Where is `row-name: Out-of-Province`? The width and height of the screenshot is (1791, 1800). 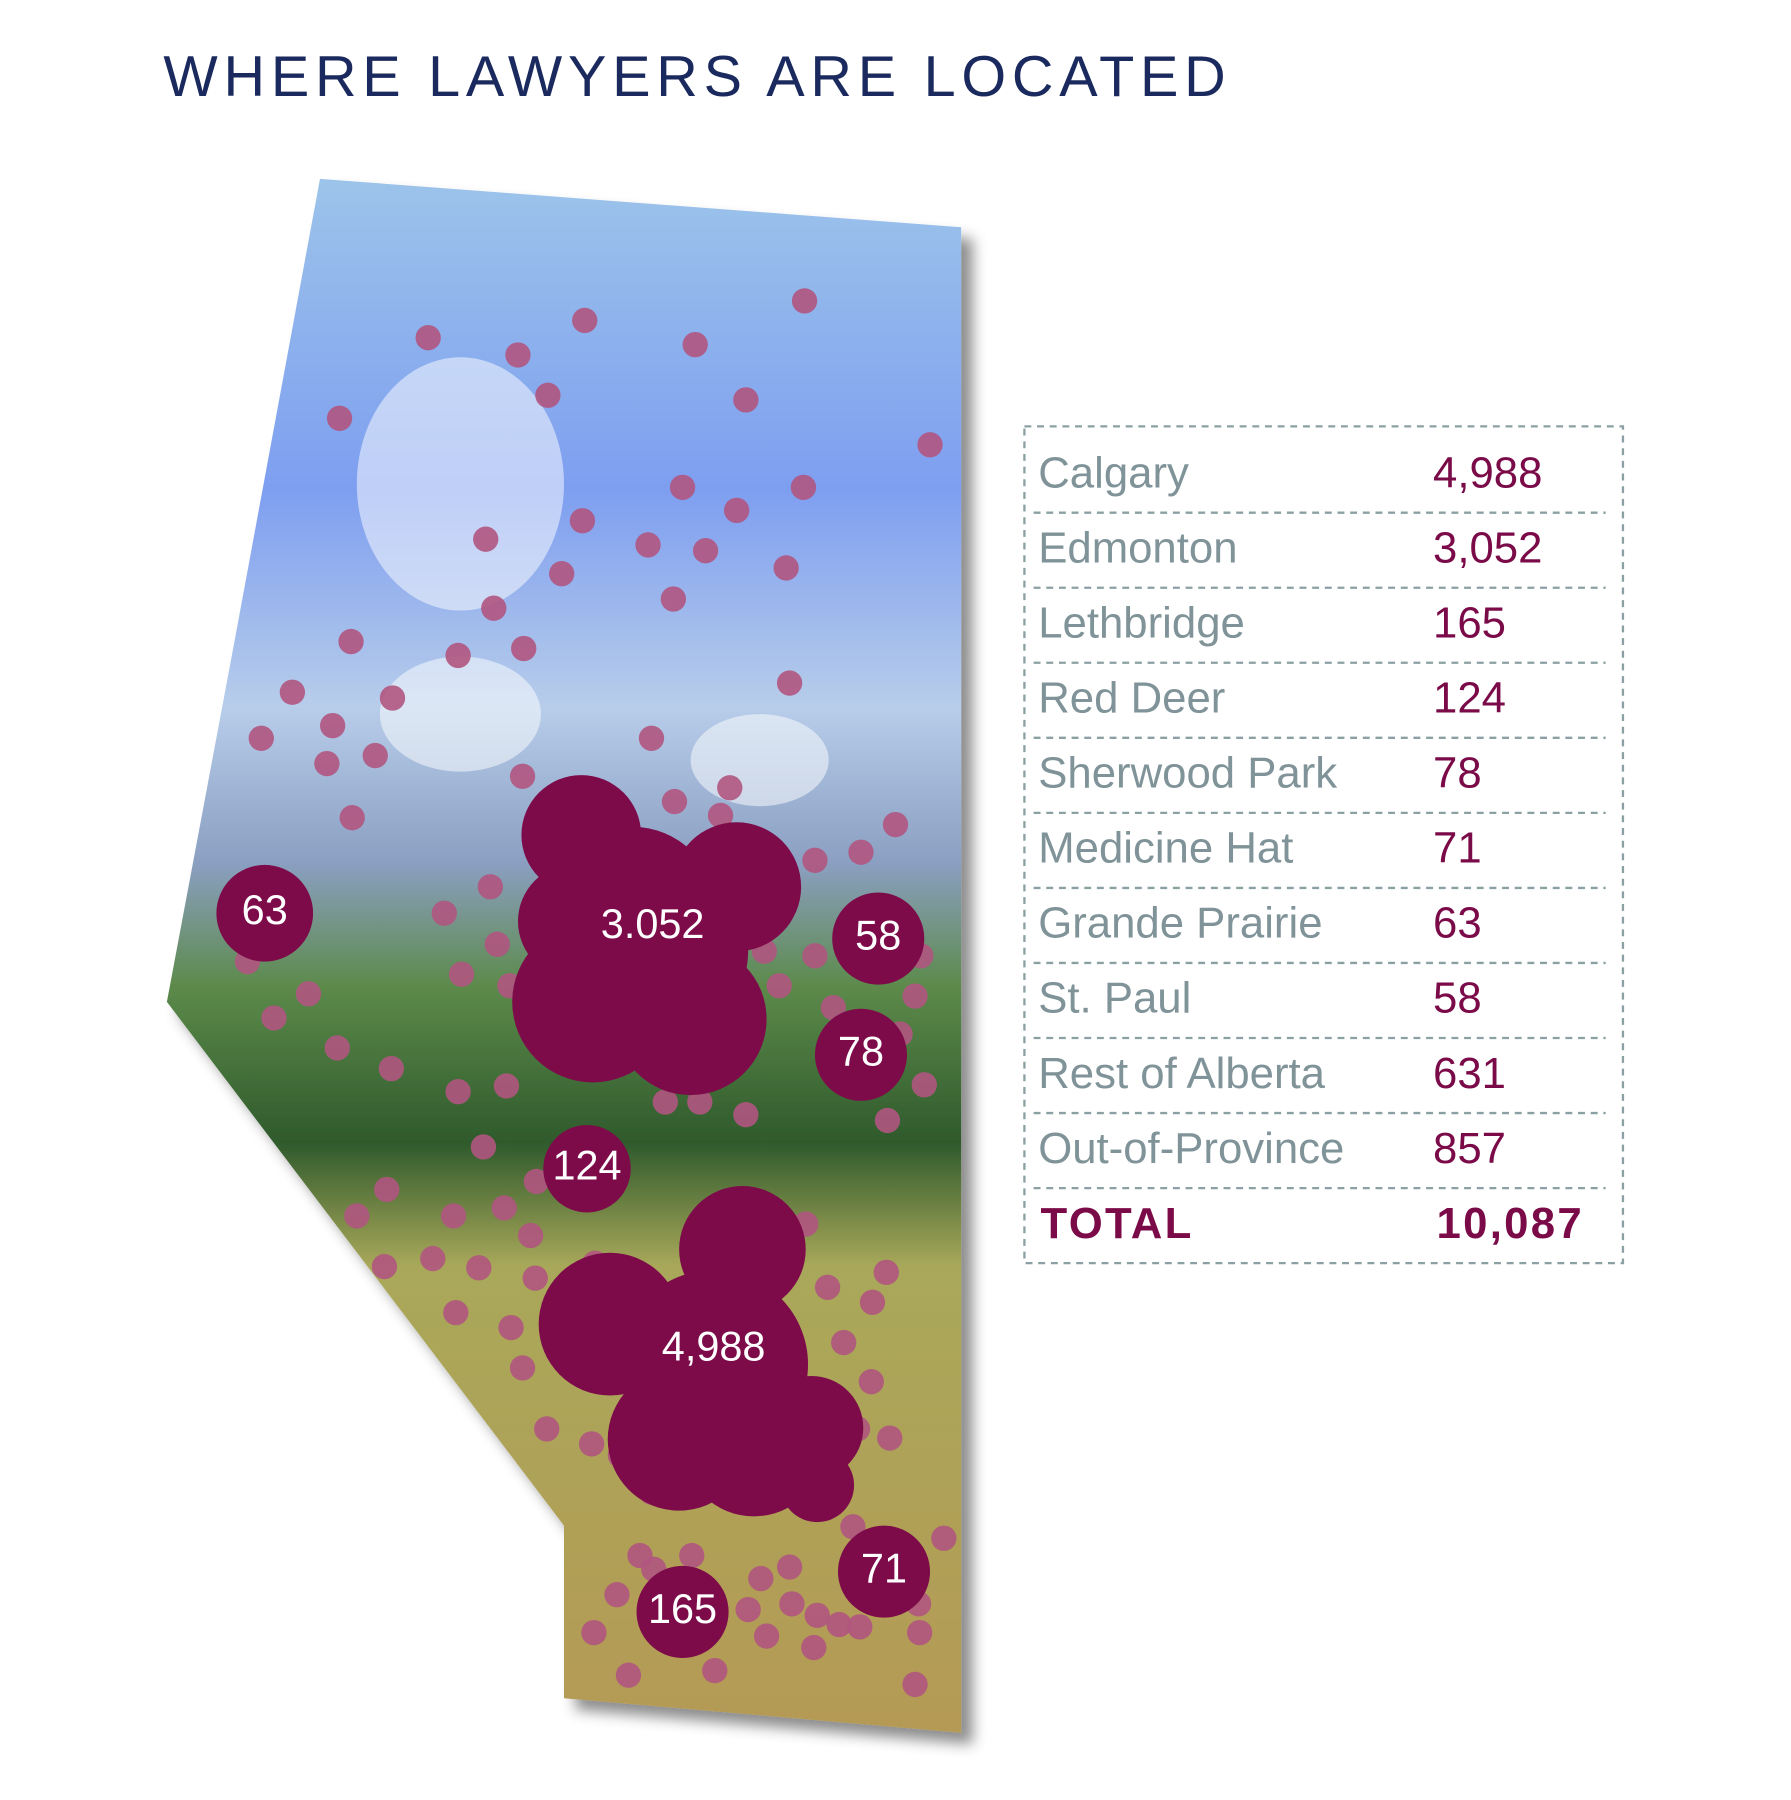 row-name: Out-of-Province is located at coordinates (1191, 1148).